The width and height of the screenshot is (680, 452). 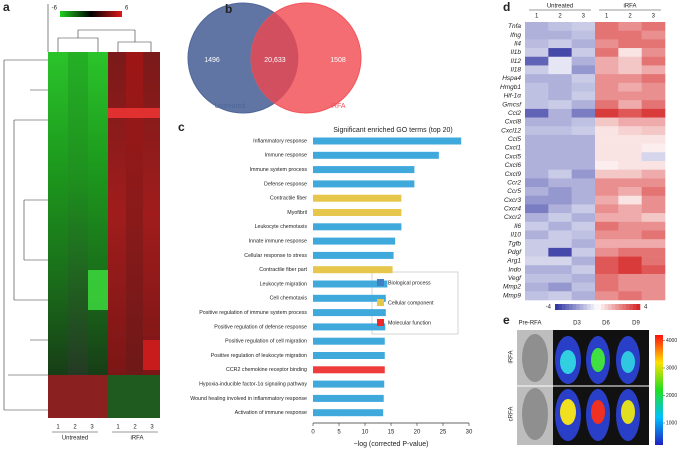 What do you see at coordinates (590, 387) in the screenshot?
I see `panel-e-images` at bounding box center [590, 387].